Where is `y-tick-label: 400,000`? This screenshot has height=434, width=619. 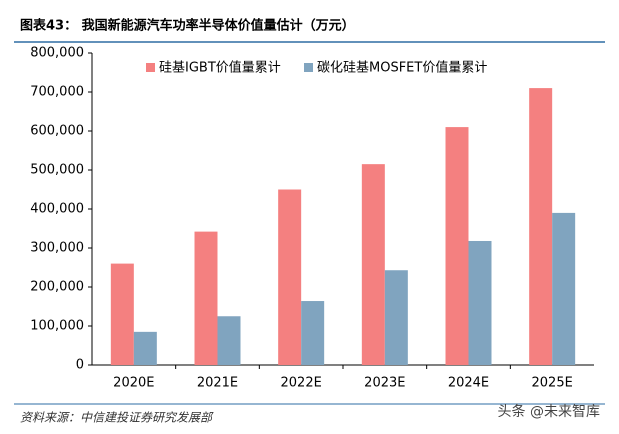 y-tick-label: 400,000 is located at coordinates (57, 209).